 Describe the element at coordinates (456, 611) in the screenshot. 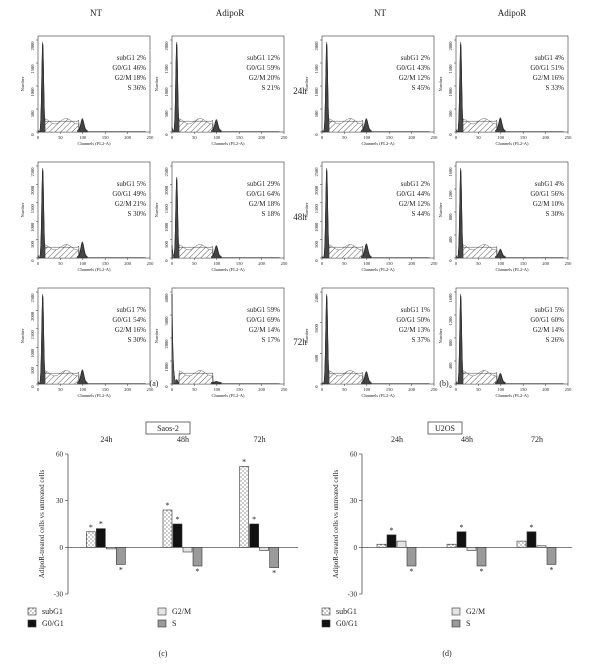

I see `legend-swatch-G2M` at that location.